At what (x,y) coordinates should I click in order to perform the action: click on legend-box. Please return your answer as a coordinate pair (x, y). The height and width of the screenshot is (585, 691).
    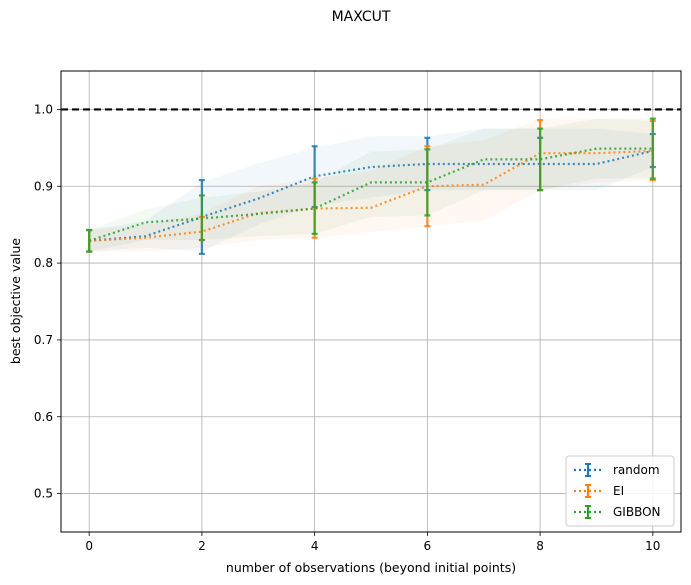
    Looking at the image, I should click on (620, 491).